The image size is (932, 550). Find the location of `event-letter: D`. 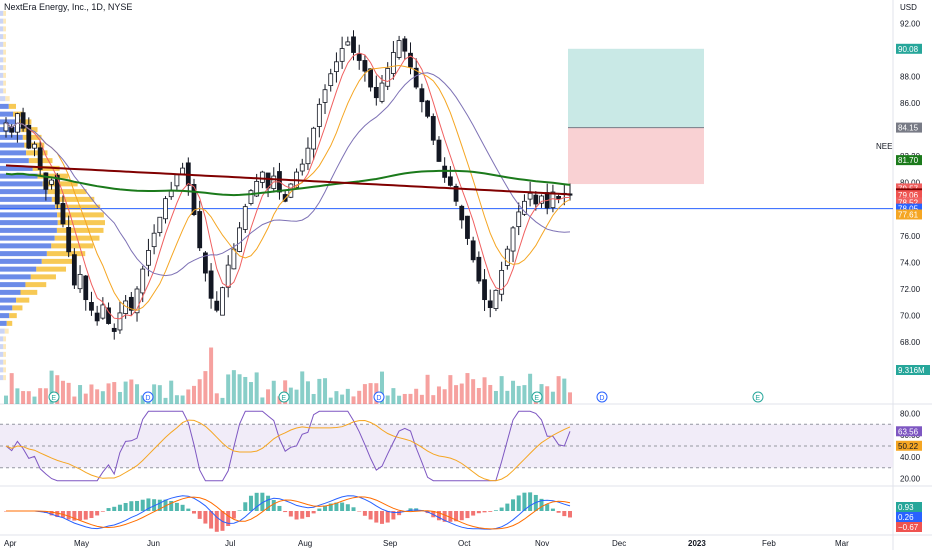

event-letter: D is located at coordinates (147, 398).